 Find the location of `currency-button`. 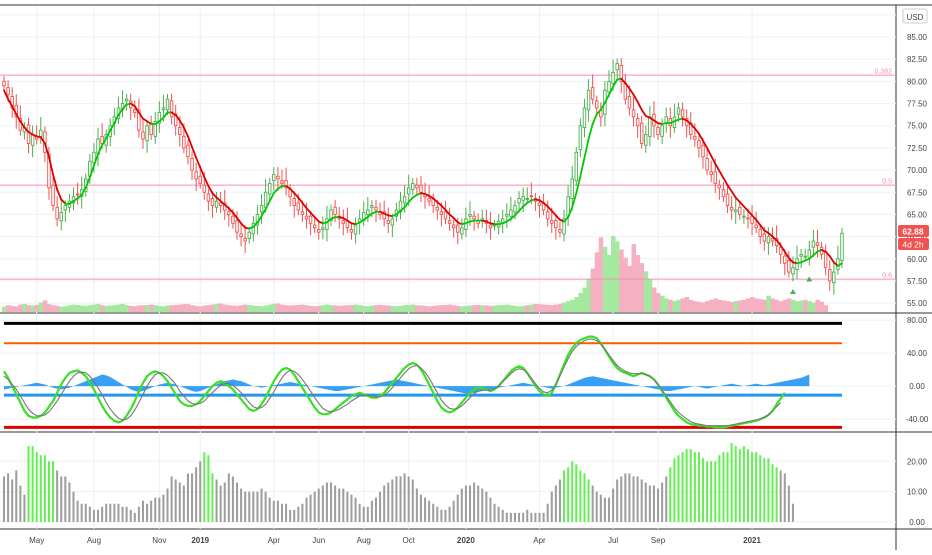

currency-button is located at coordinates (915, 16).